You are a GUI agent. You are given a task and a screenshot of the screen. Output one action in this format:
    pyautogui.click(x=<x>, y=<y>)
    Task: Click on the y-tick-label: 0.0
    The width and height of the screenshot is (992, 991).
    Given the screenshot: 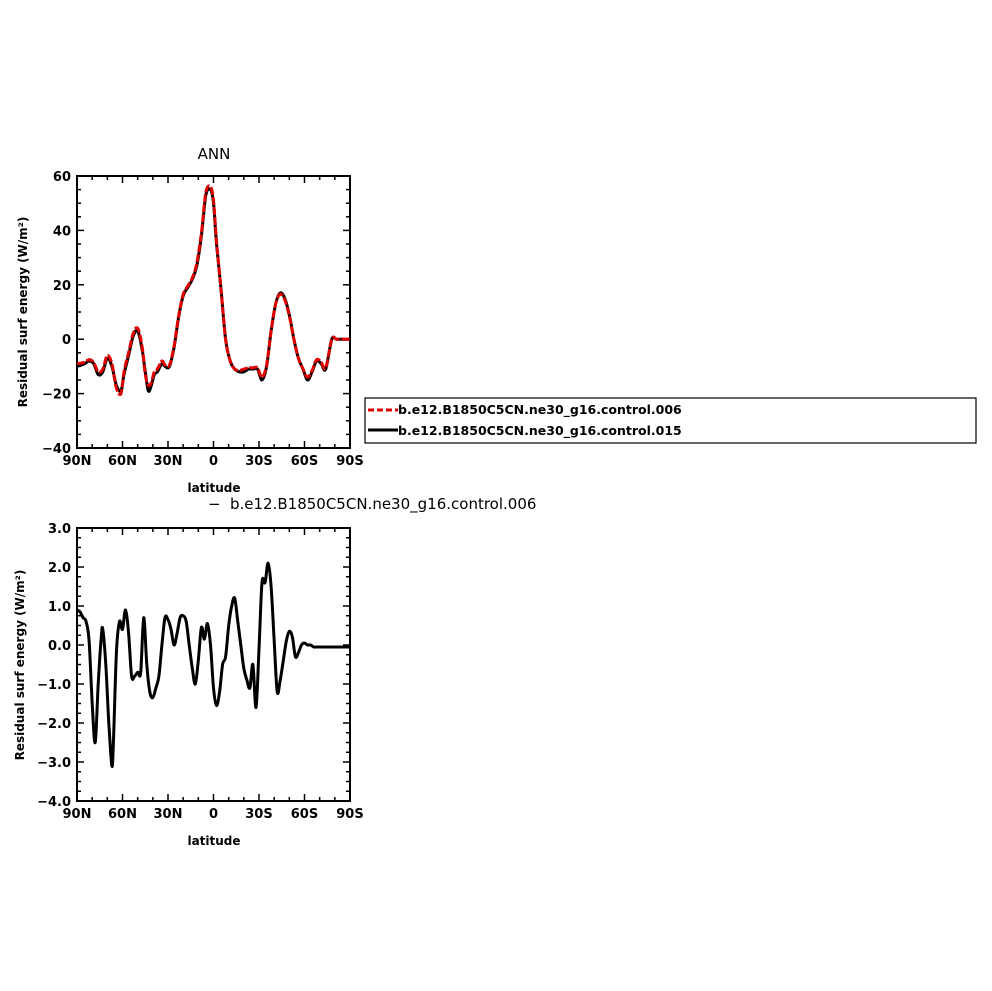 What is the action you would take?
    pyautogui.click(x=59, y=646)
    